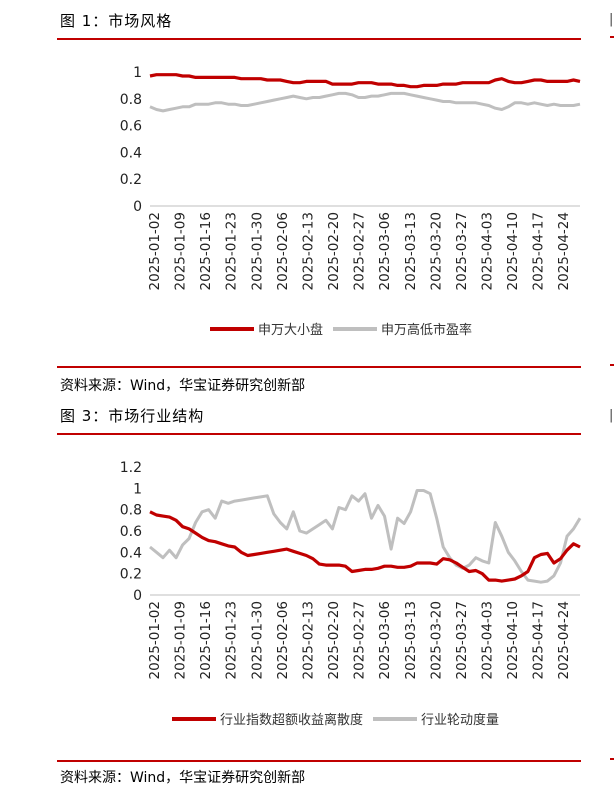  Describe the element at coordinates (319, 39) in the screenshot. I see `figure1-top-rule` at that location.